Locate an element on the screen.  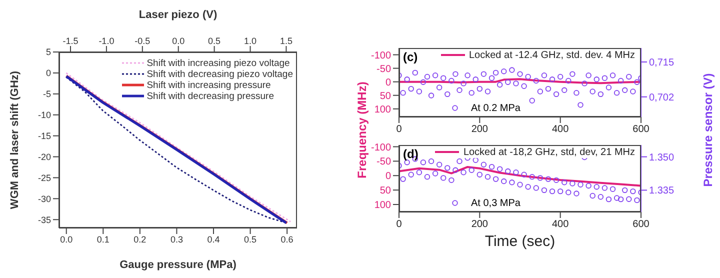
legend-label: Shift with increasing pressure is located at coordinates (208, 85).